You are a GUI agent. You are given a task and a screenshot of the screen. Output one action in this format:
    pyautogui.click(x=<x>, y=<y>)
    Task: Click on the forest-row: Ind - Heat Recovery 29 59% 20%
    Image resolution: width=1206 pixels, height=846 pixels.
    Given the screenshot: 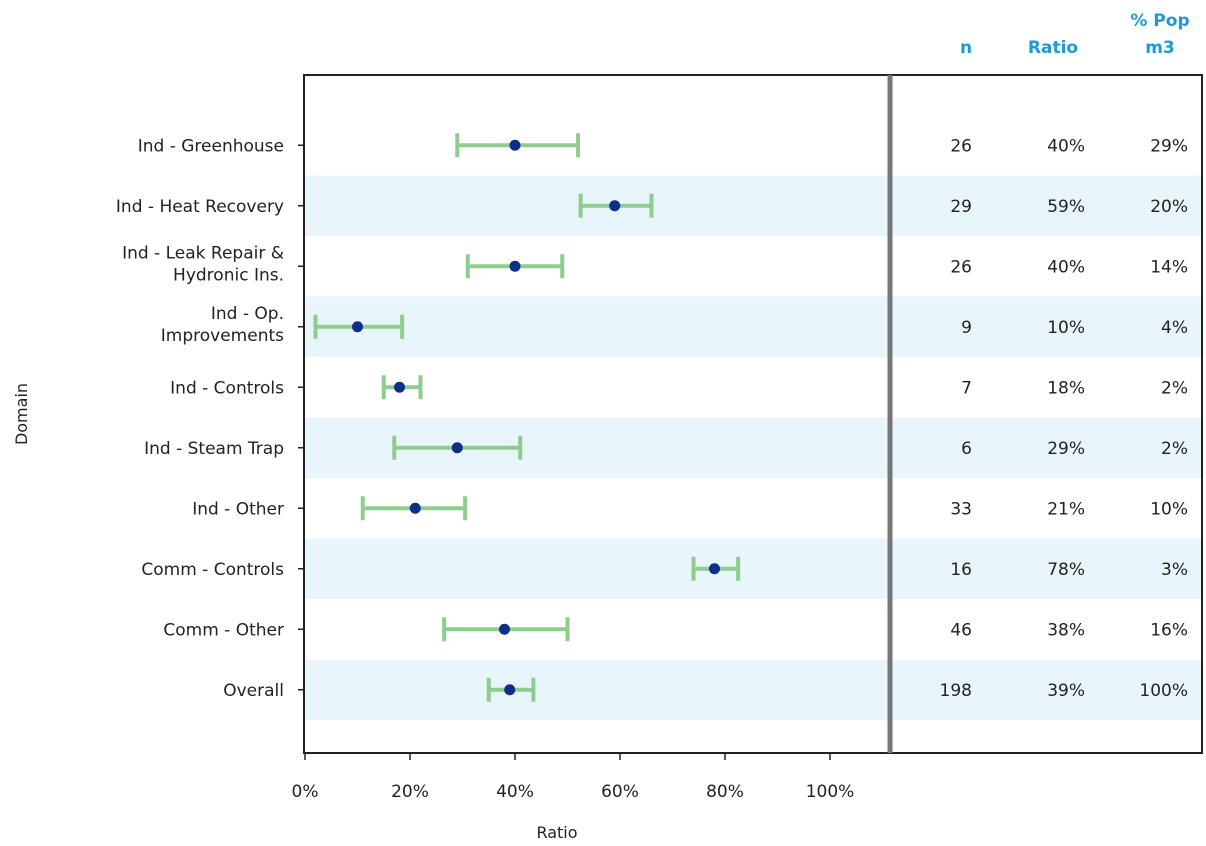 What is the action you would take?
    pyautogui.click(x=652, y=205)
    